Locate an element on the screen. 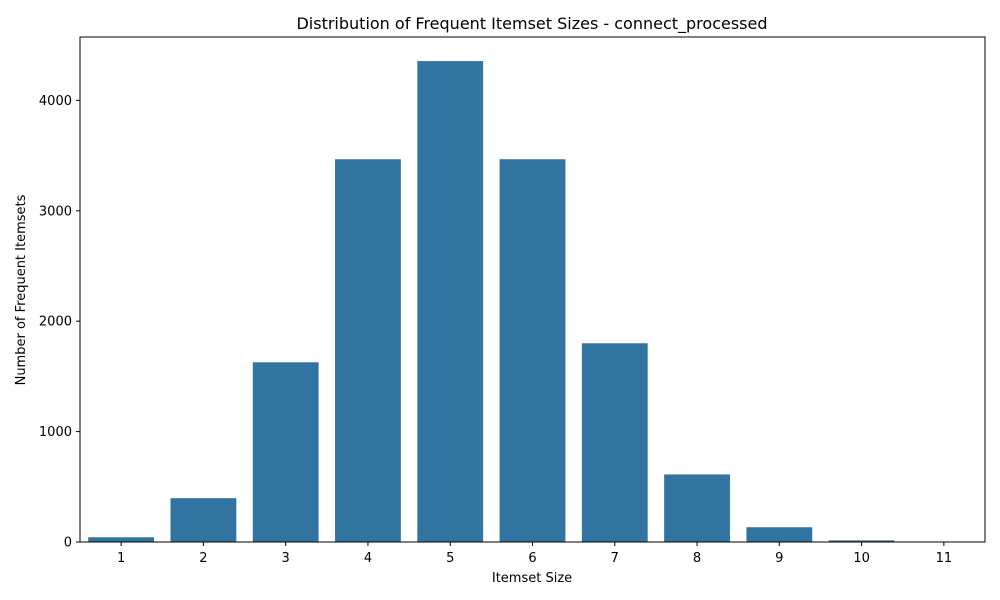  y-tick-label: 4000 is located at coordinates (55, 101).